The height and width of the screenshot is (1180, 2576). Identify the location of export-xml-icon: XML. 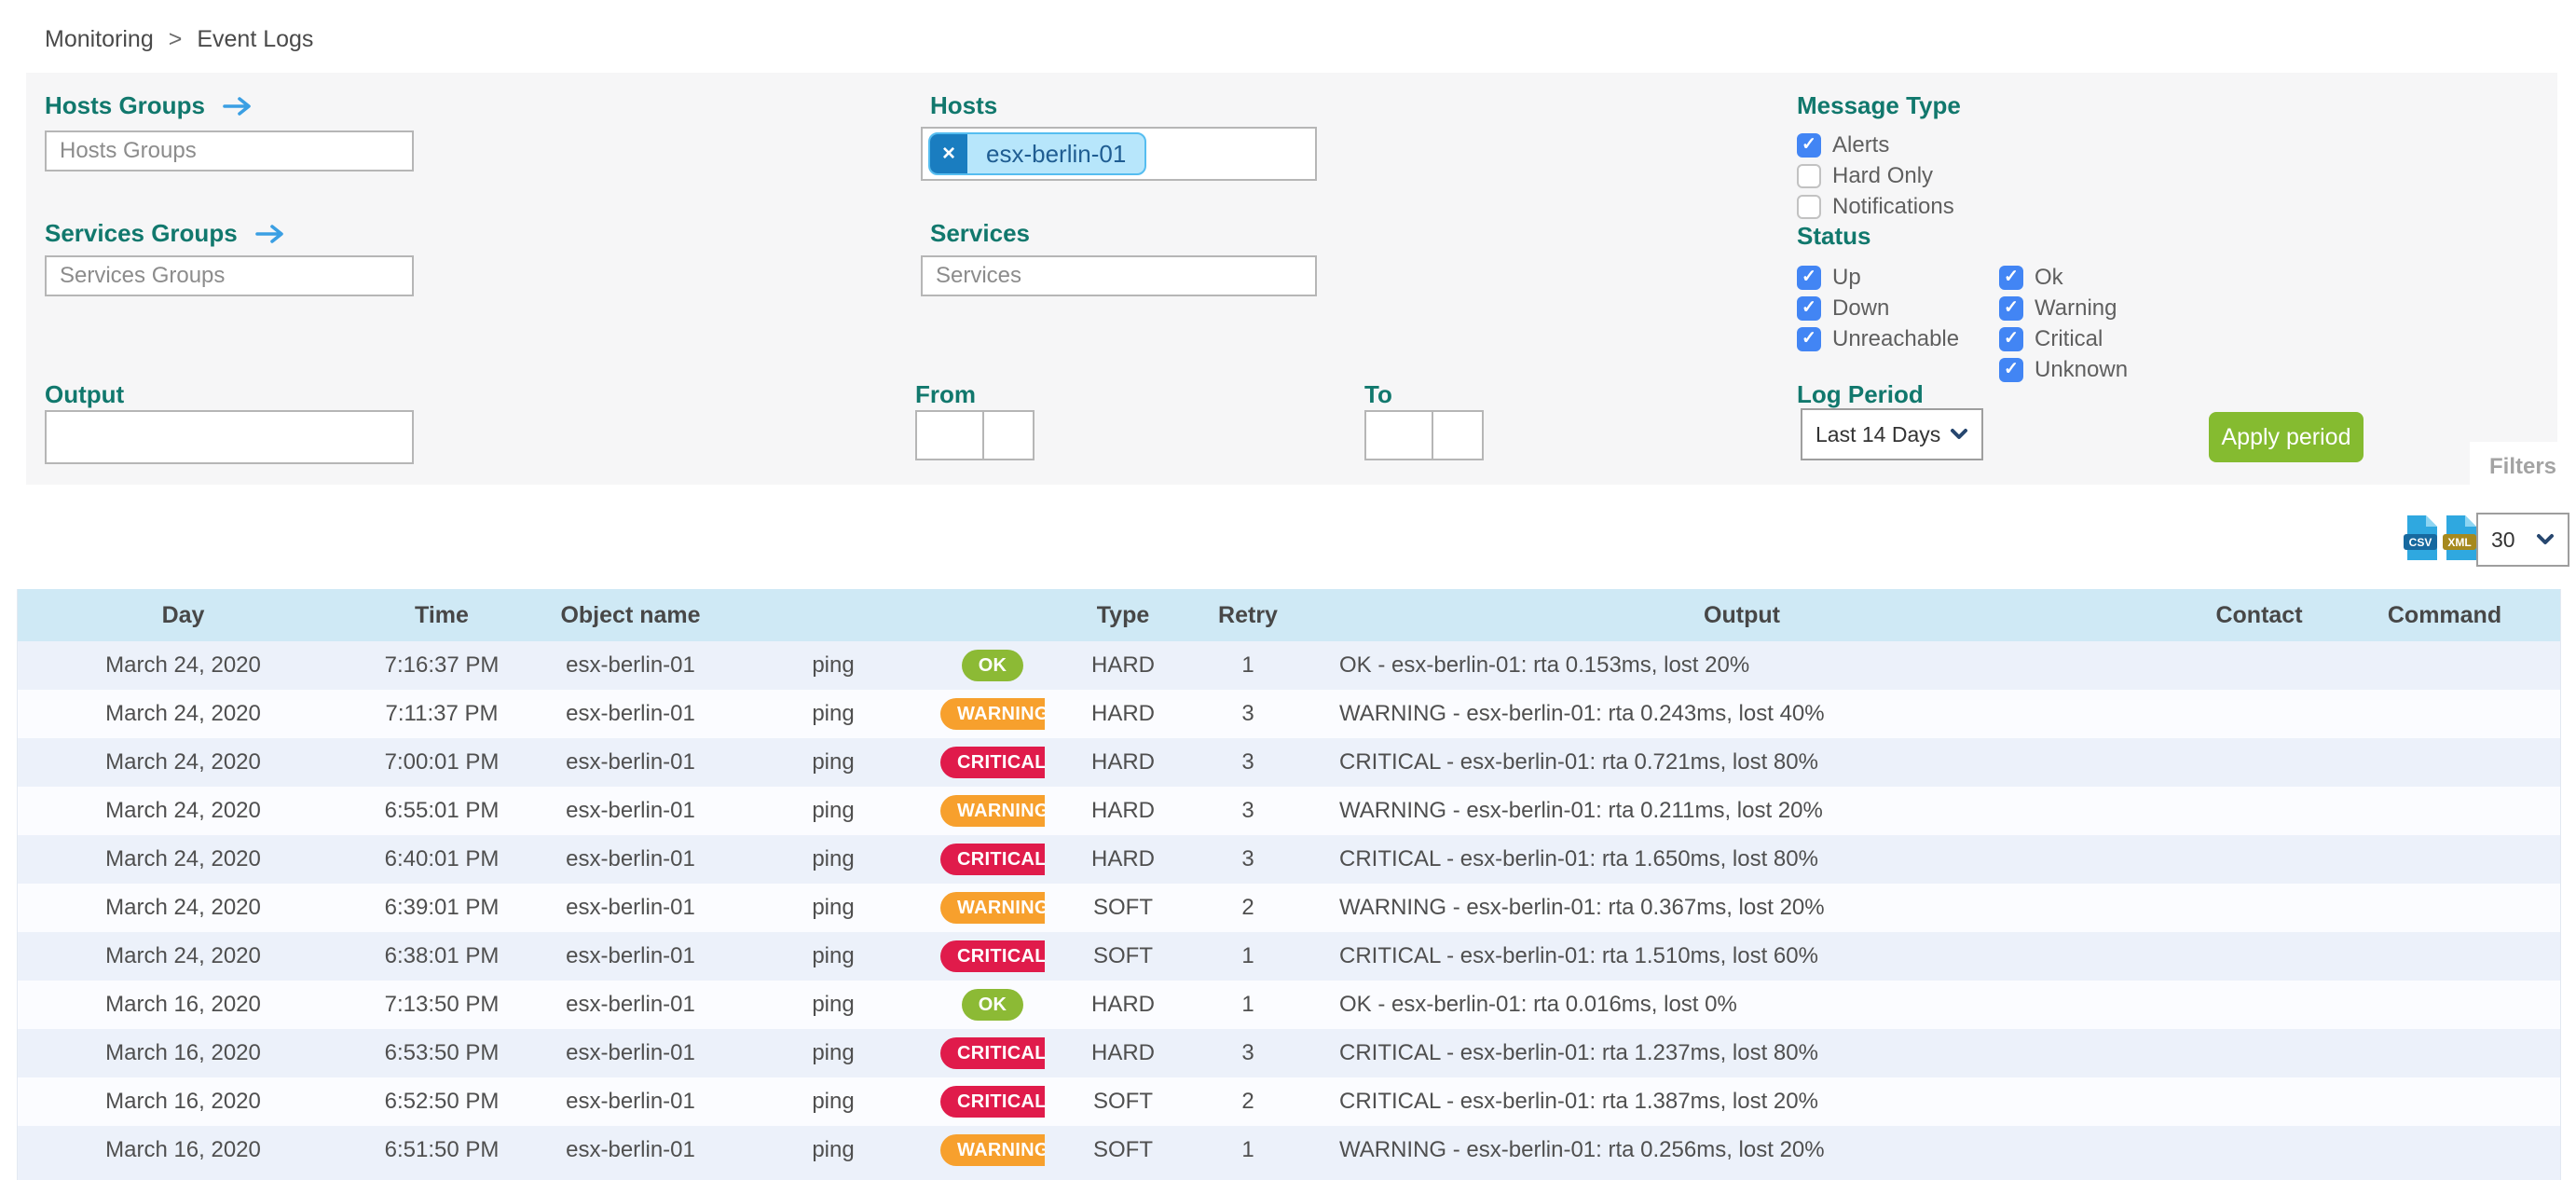
(2459, 538).